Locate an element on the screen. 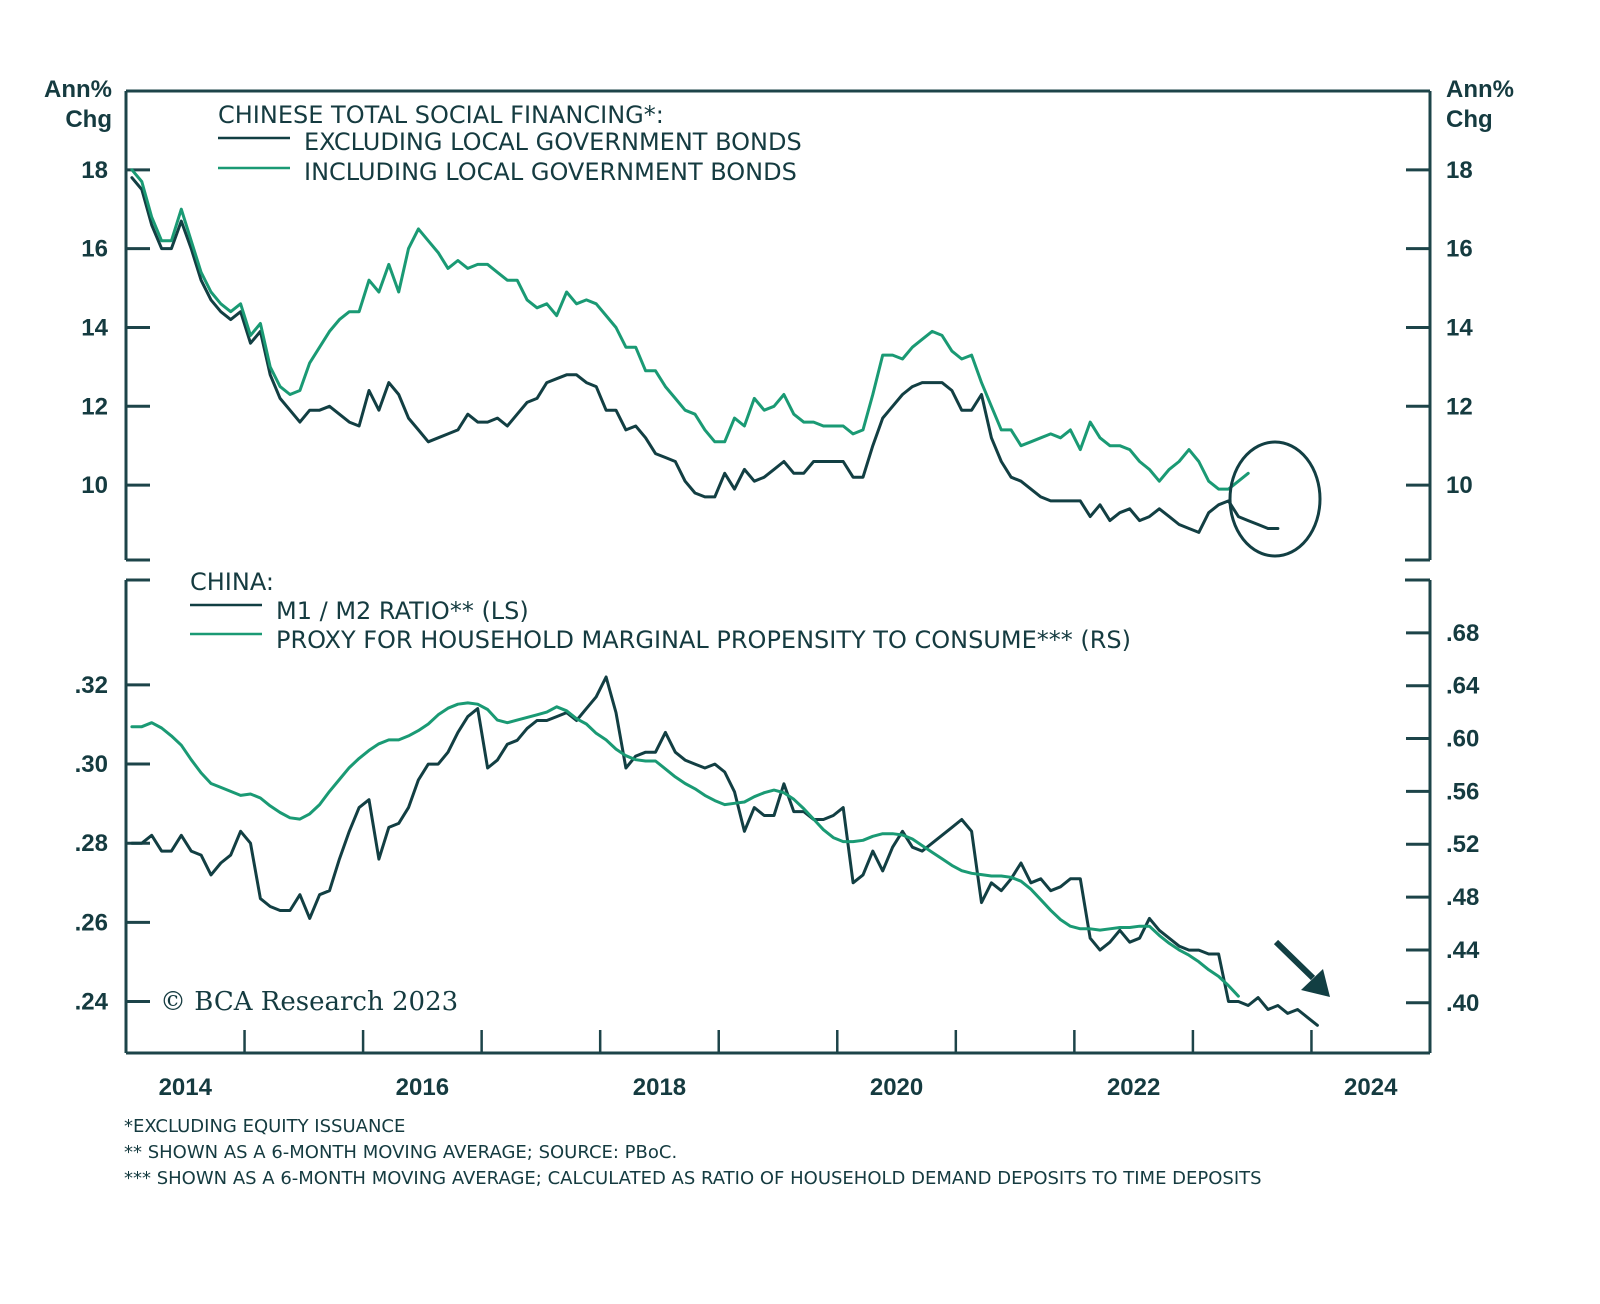 The image size is (1600, 1304). footnote-1: *EXCLUDING EQUITY ISSUANCE is located at coordinates (264, 1126).